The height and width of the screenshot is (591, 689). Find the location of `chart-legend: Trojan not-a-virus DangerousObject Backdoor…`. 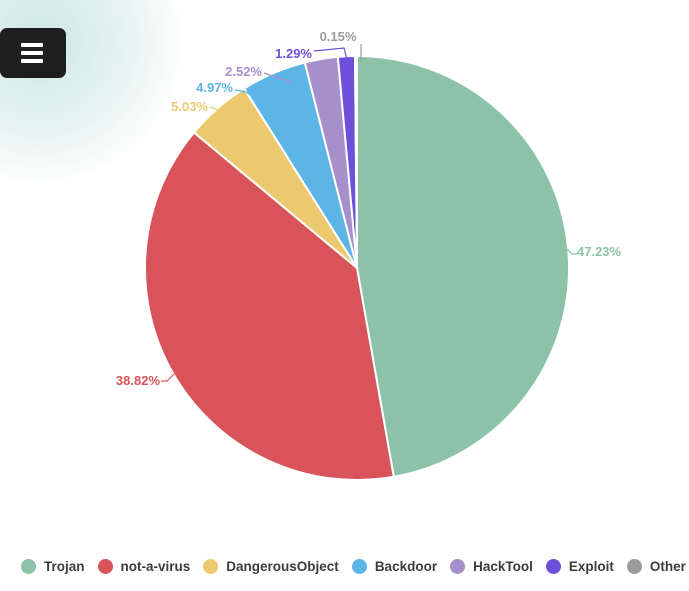

chart-legend: Trojan not-a-virus DangerousObject Backdoor… is located at coordinates (344, 566).